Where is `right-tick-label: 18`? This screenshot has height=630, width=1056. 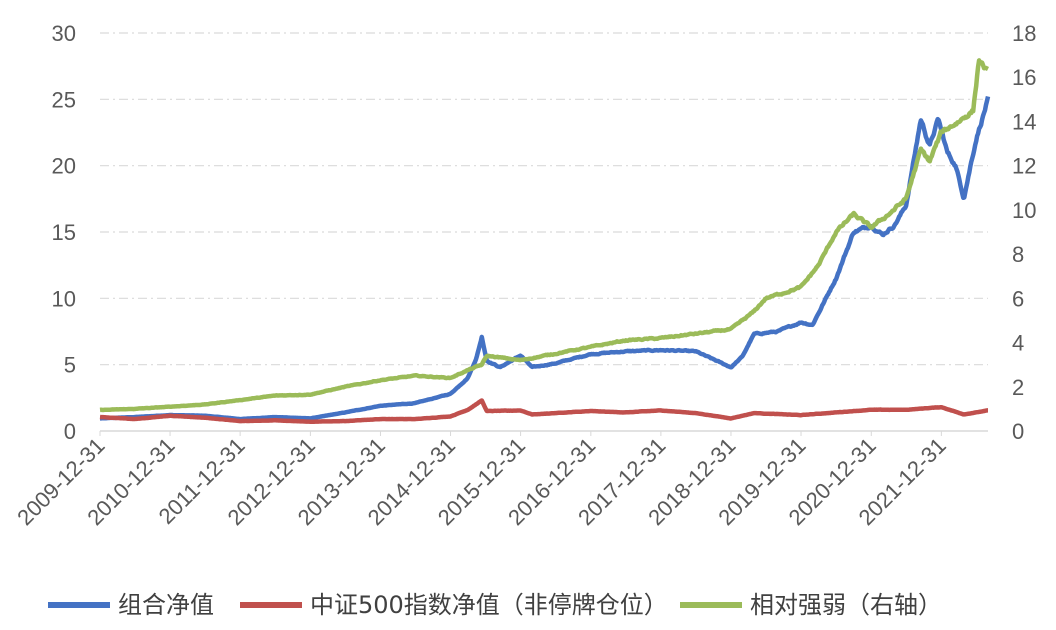 right-tick-label: 18 is located at coordinates (1024, 33).